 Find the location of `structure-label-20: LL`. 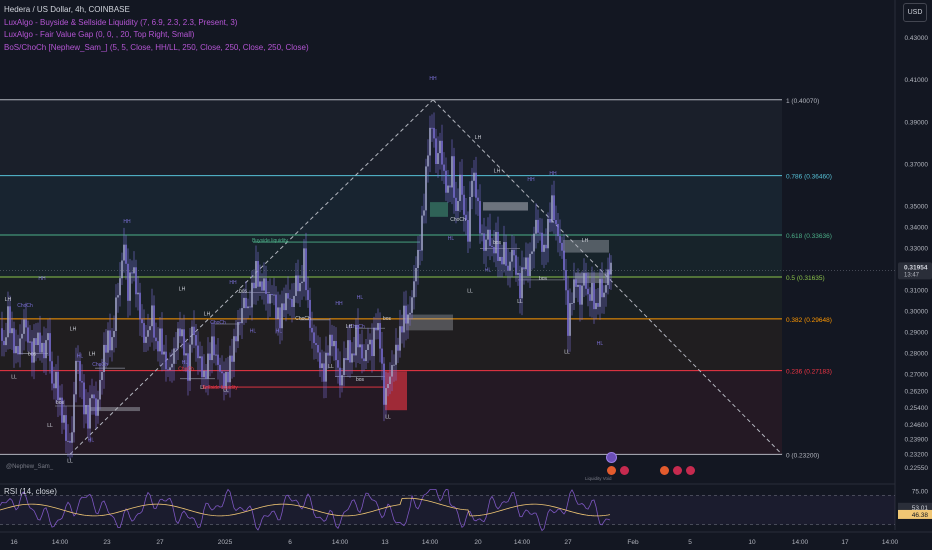

structure-label-20: LL is located at coordinates (226, 390).